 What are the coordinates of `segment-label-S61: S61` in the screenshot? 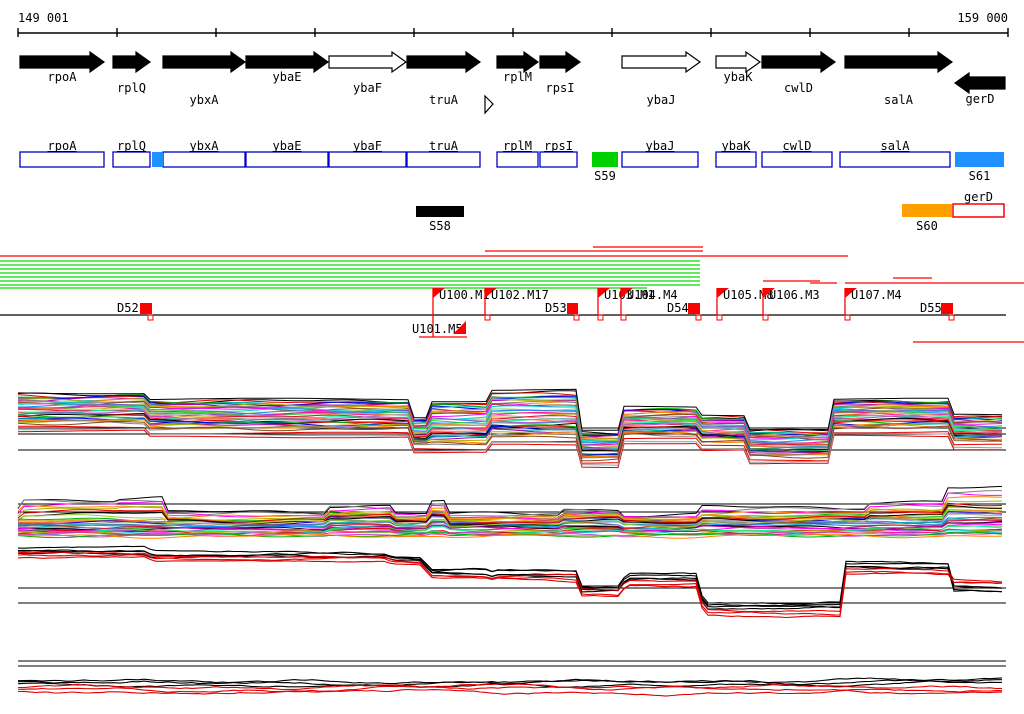 It's located at (980, 176).